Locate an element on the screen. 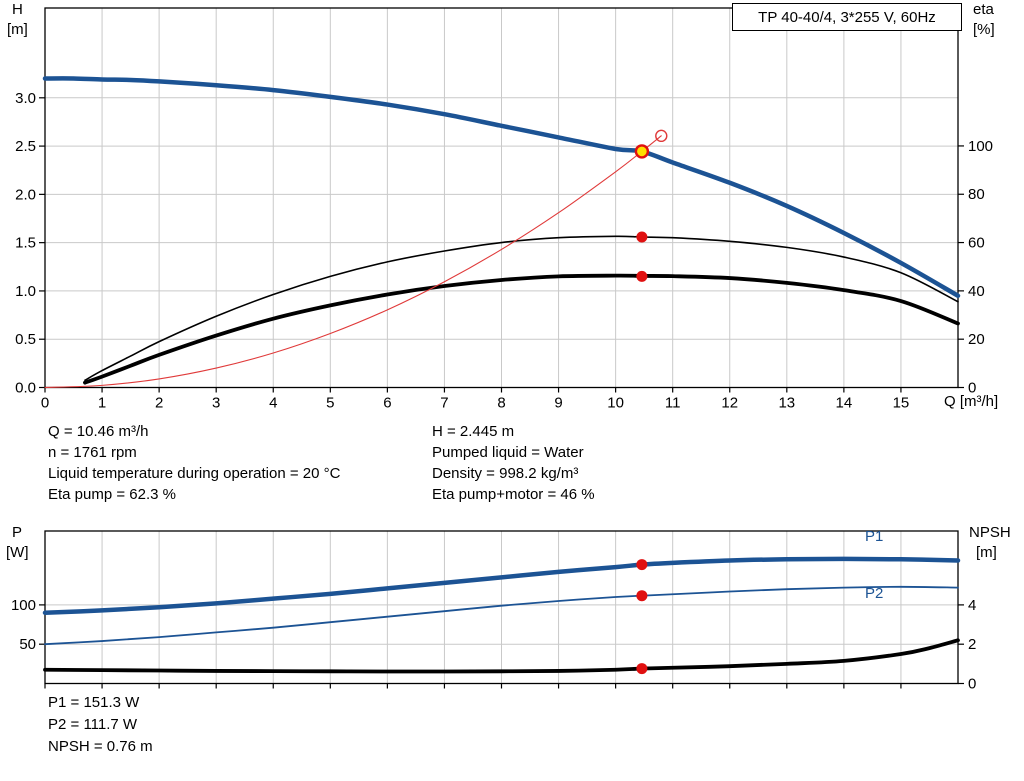 Image resolution: width=1024 pixels, height=781 pixels. result-p2: P2 = 111.7 W is located at coordinates (93, 724).